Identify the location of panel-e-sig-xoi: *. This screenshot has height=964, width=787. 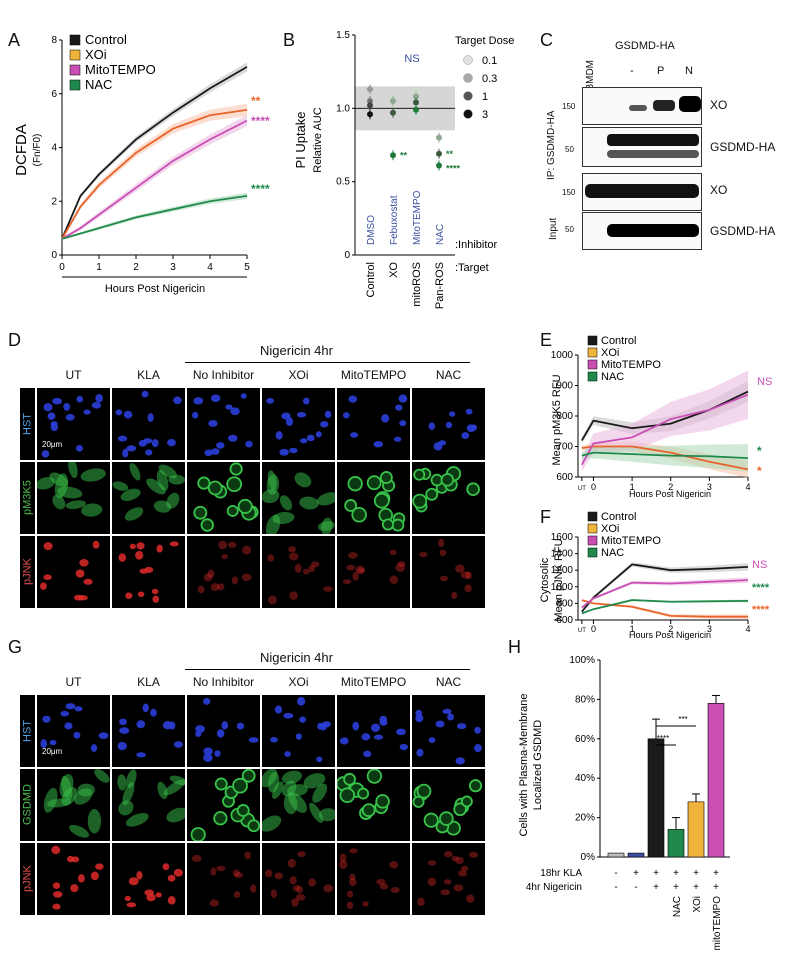
(759, 471).